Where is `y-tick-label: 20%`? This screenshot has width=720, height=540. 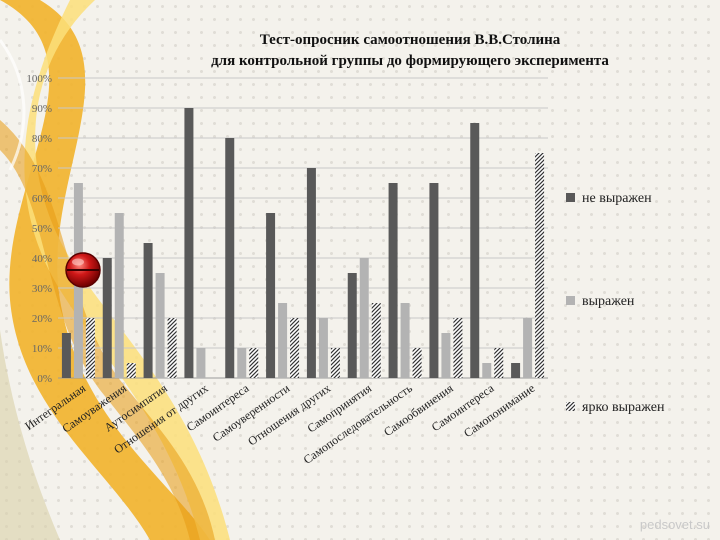
y-tick-label: 20% is located at coordinates (42, 319).